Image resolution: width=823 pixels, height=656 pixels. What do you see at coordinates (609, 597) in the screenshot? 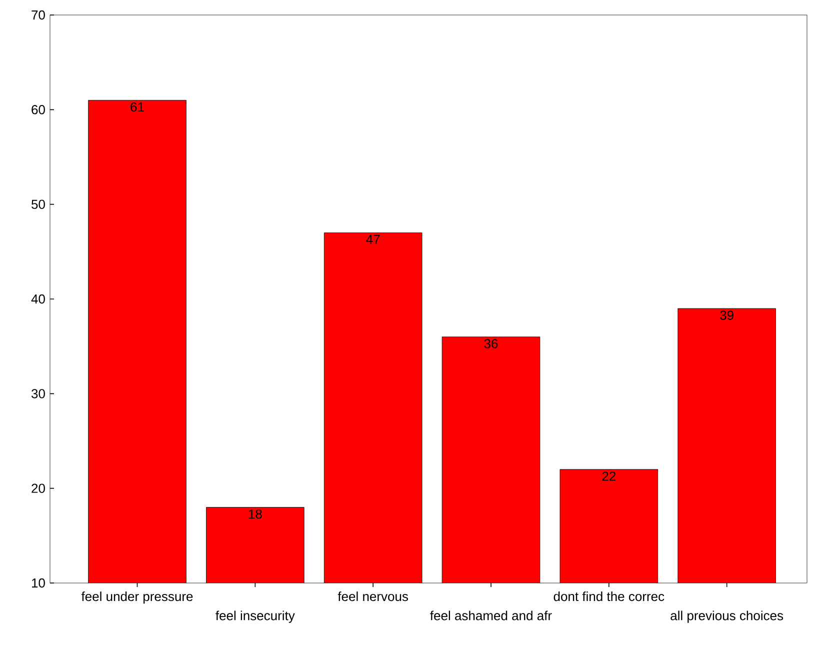
I see `x-tick-label: dont find the correc` at bounding box center [609, 597].